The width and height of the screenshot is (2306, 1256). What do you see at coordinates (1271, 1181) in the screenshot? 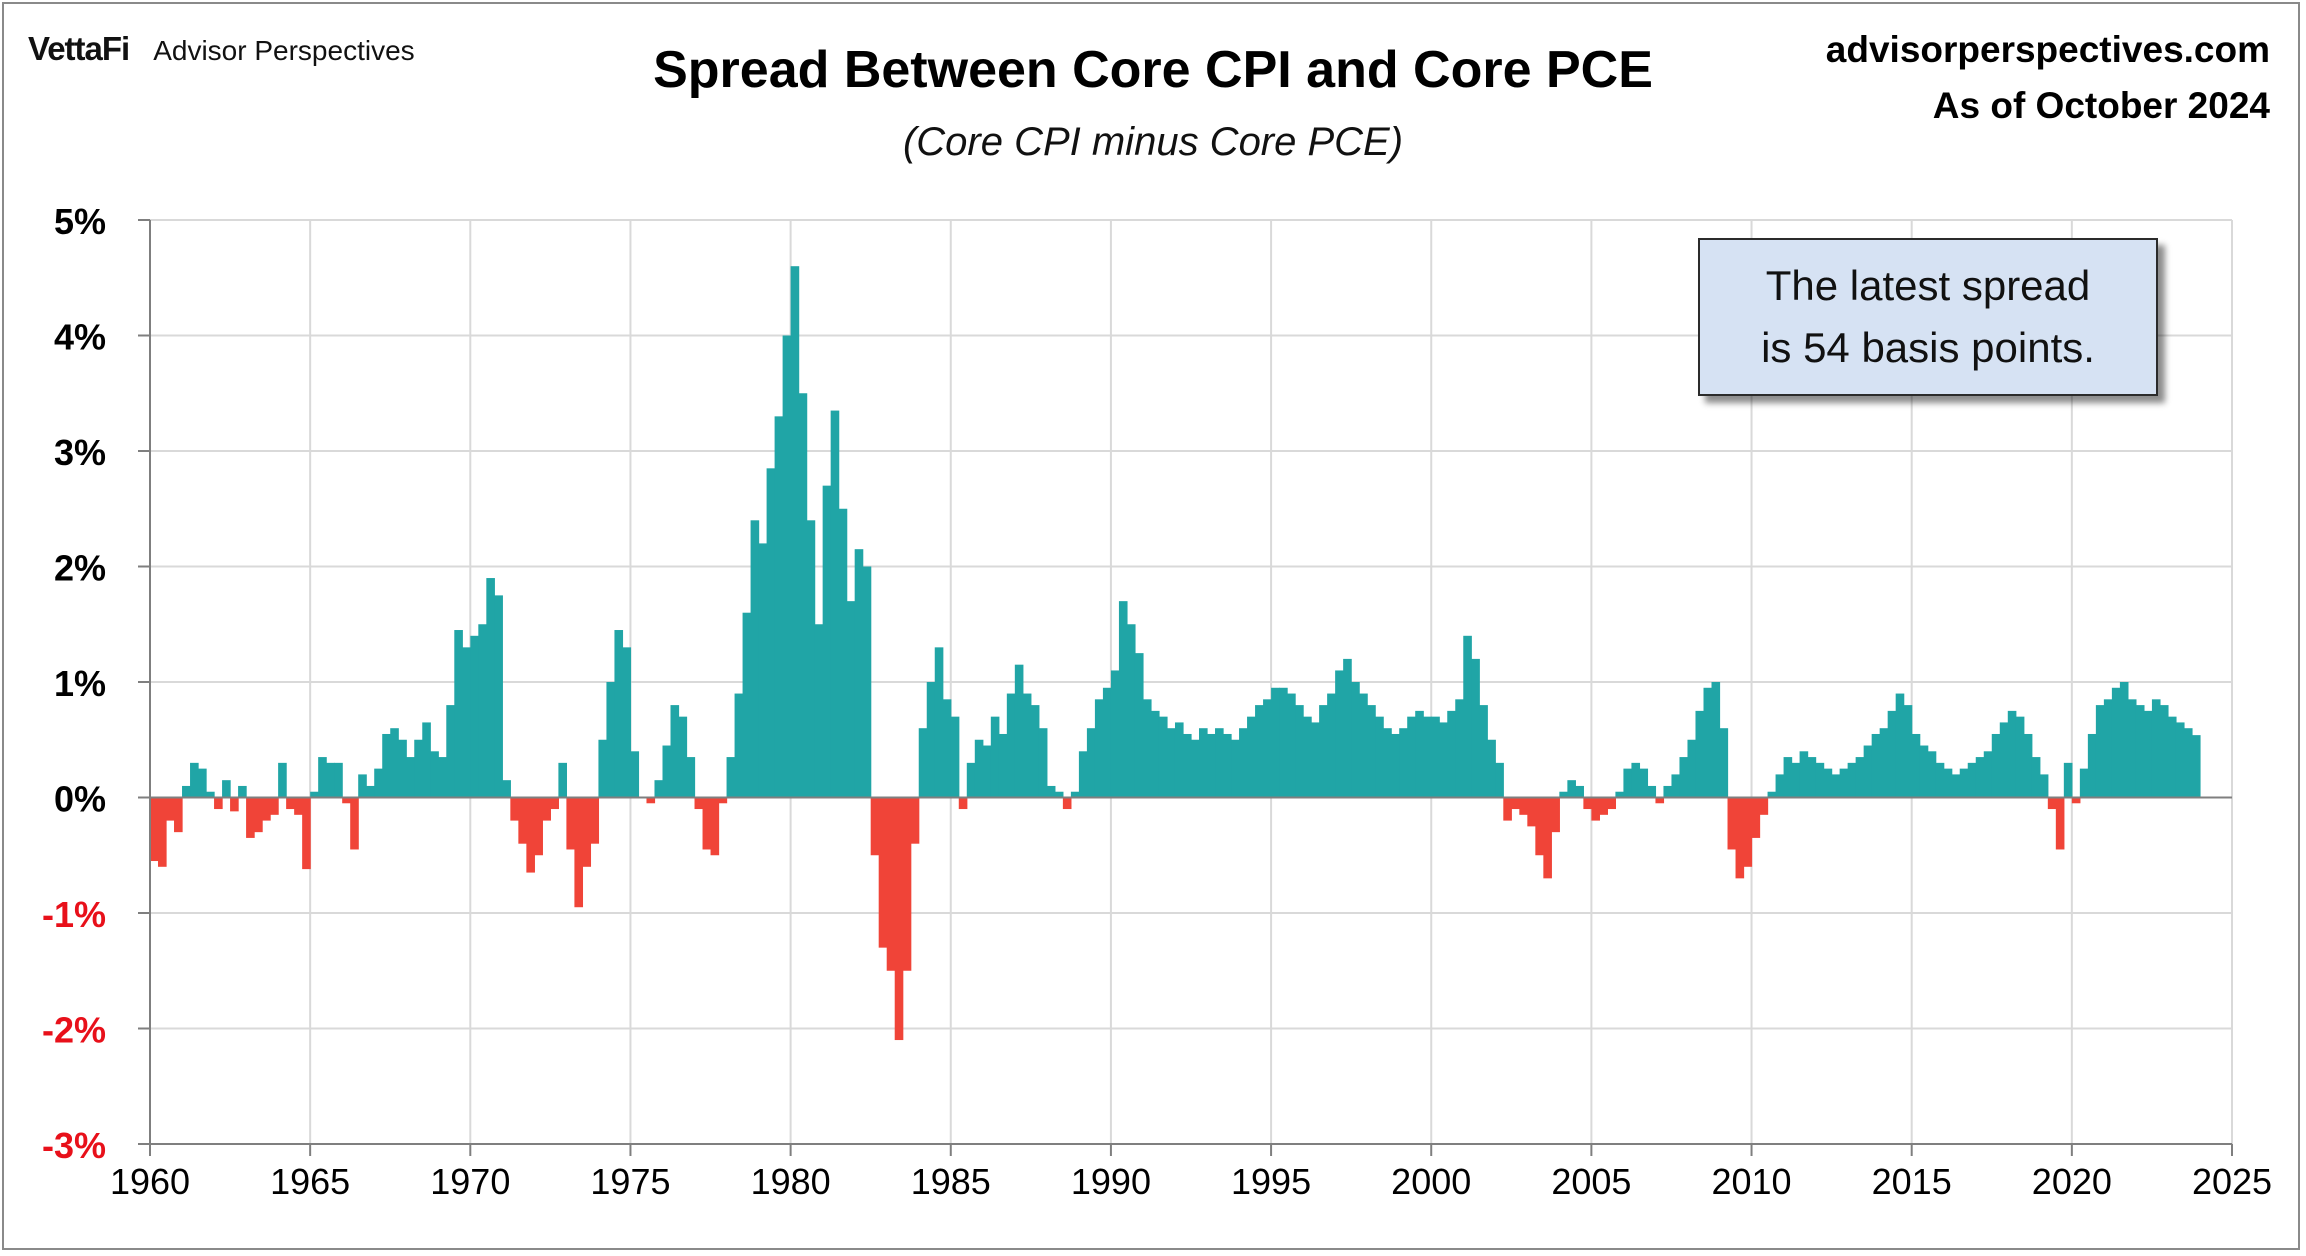
I see `x-tick-label: 1995` at bounding box center [1271, 1181].